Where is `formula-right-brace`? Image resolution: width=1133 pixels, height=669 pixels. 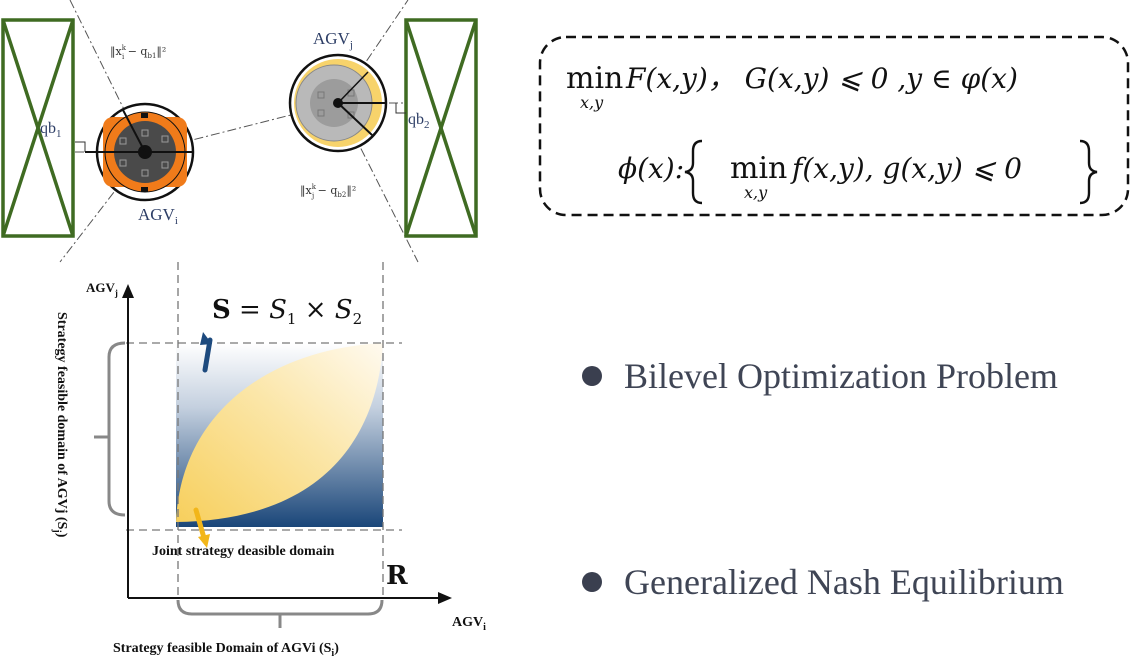 formula-right-brace is located at coordinates (1088, 172).